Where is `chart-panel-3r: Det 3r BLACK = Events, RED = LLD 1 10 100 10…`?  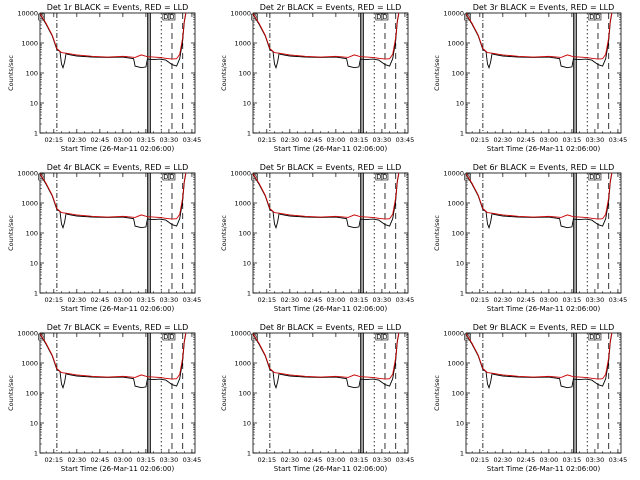 chart-panel-3r: Det 3r BLACK = Events, RED = LLD 1 10 100 10… is located at coordinates (530, 78).